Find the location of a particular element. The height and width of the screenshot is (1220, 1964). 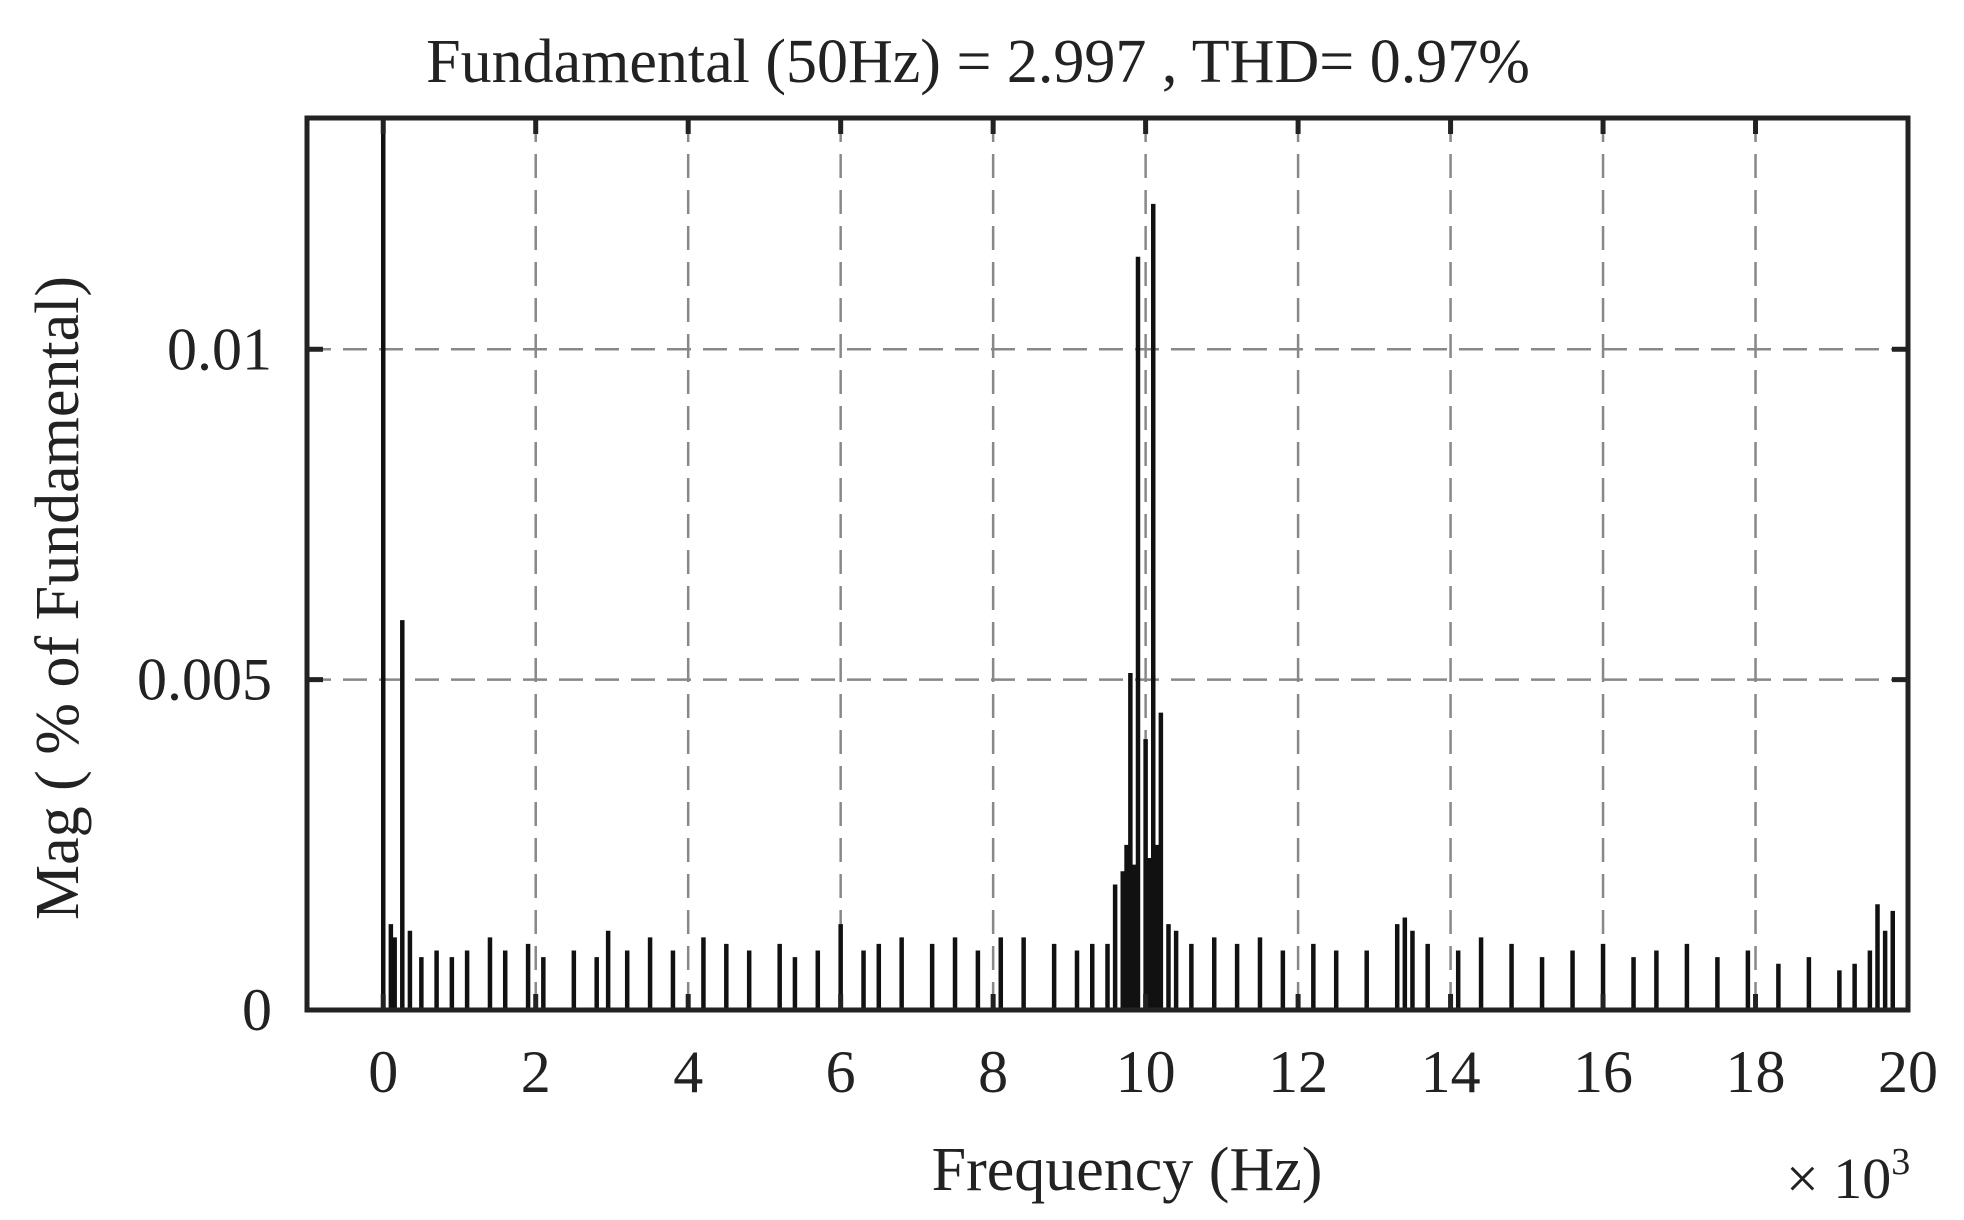

y-tick-label: 0 is located at coordinates (257, 1010).